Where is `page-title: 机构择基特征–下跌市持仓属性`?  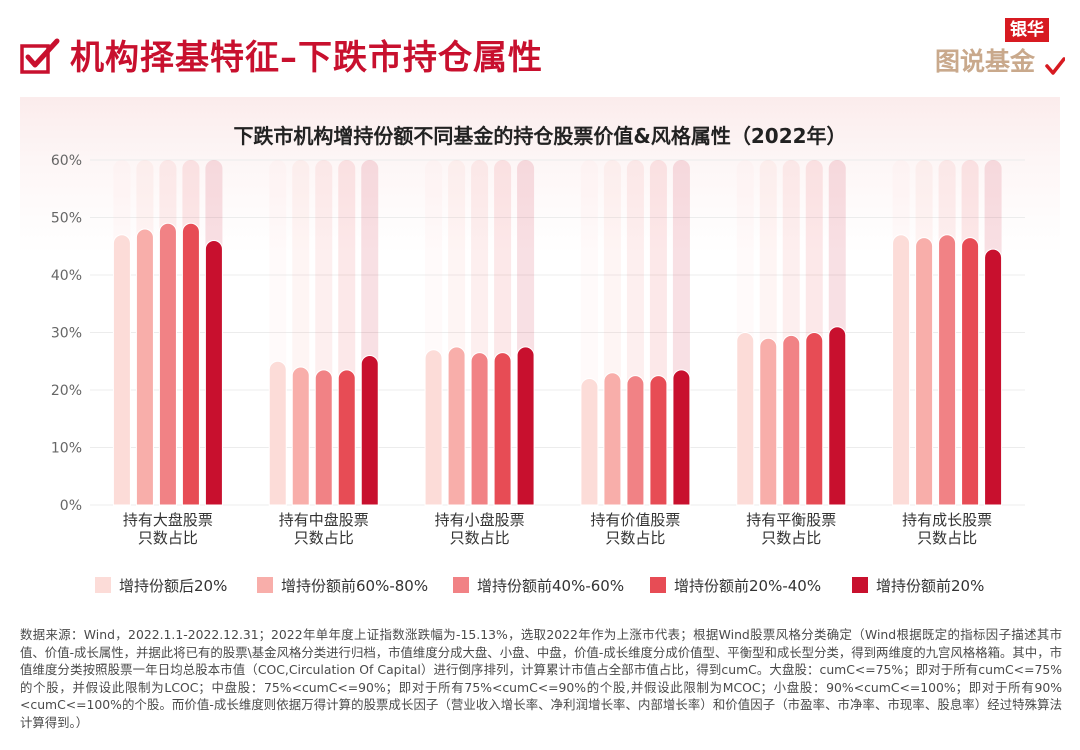 page-title: 机构择基特征–下跌市持仓属性 is located at coordinates (306, 58).